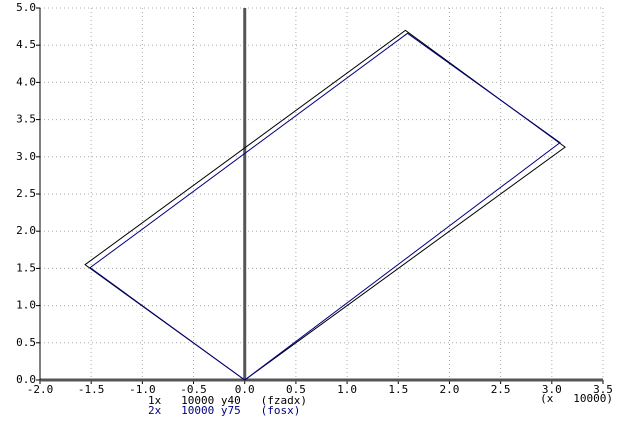 This screenshot has height=424, width=620. I want to click on x-tick-label: 0.0, so click(245, 389).